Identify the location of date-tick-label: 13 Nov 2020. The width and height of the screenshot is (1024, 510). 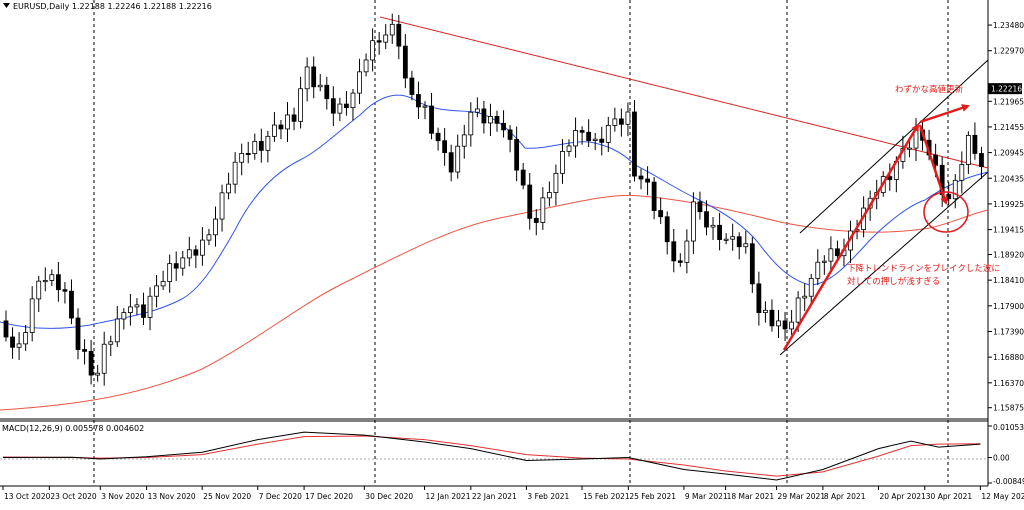
(172, 496).